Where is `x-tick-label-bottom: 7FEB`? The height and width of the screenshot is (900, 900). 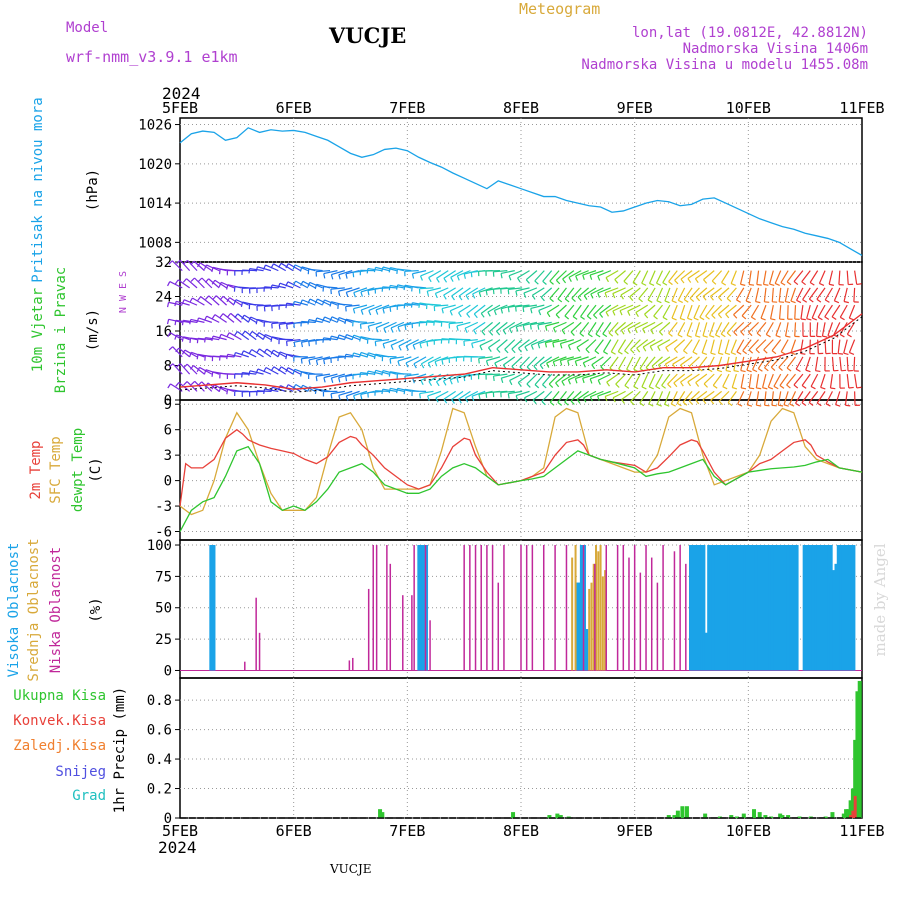 x-tick-label-bottom: 7FEB is located at coordinates (407, 831).